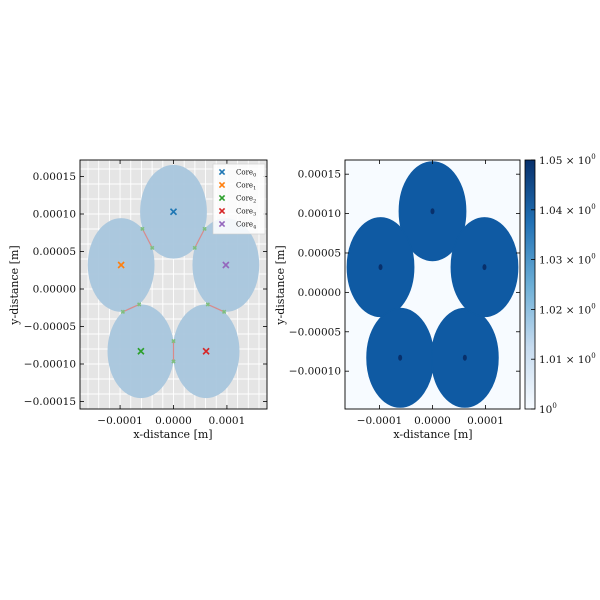 The image size is (600, 600). I want to click on legend-label-3: Core3, so click(246, 213).